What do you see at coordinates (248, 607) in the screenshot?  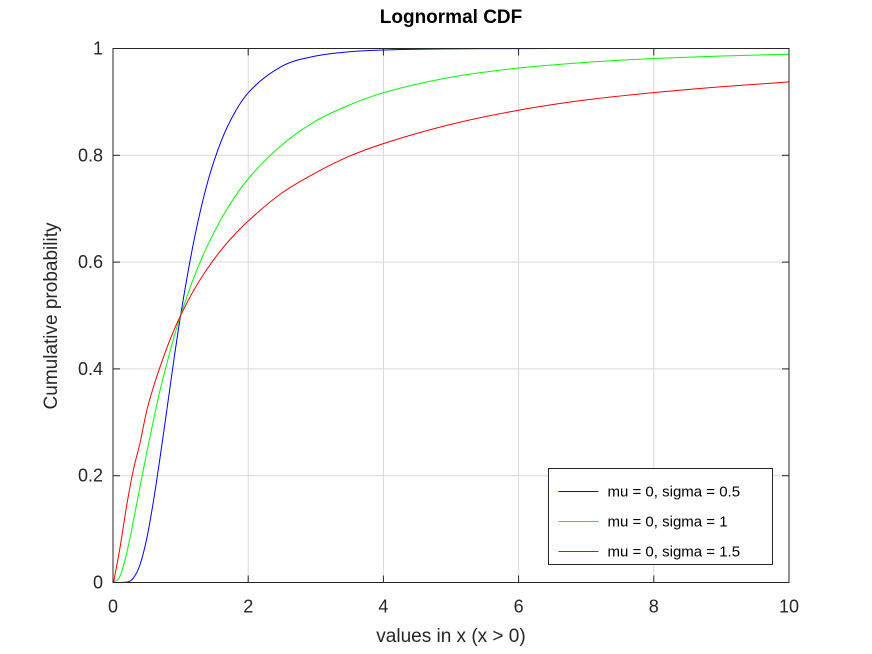 I see `x-tick-label: 2` at bounding box center [248, 607].